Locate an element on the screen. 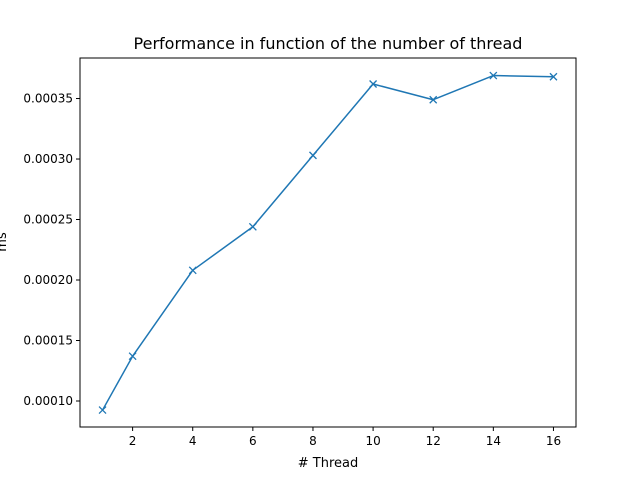  x-tick-label: 4 is located at coordinates (193, 441).